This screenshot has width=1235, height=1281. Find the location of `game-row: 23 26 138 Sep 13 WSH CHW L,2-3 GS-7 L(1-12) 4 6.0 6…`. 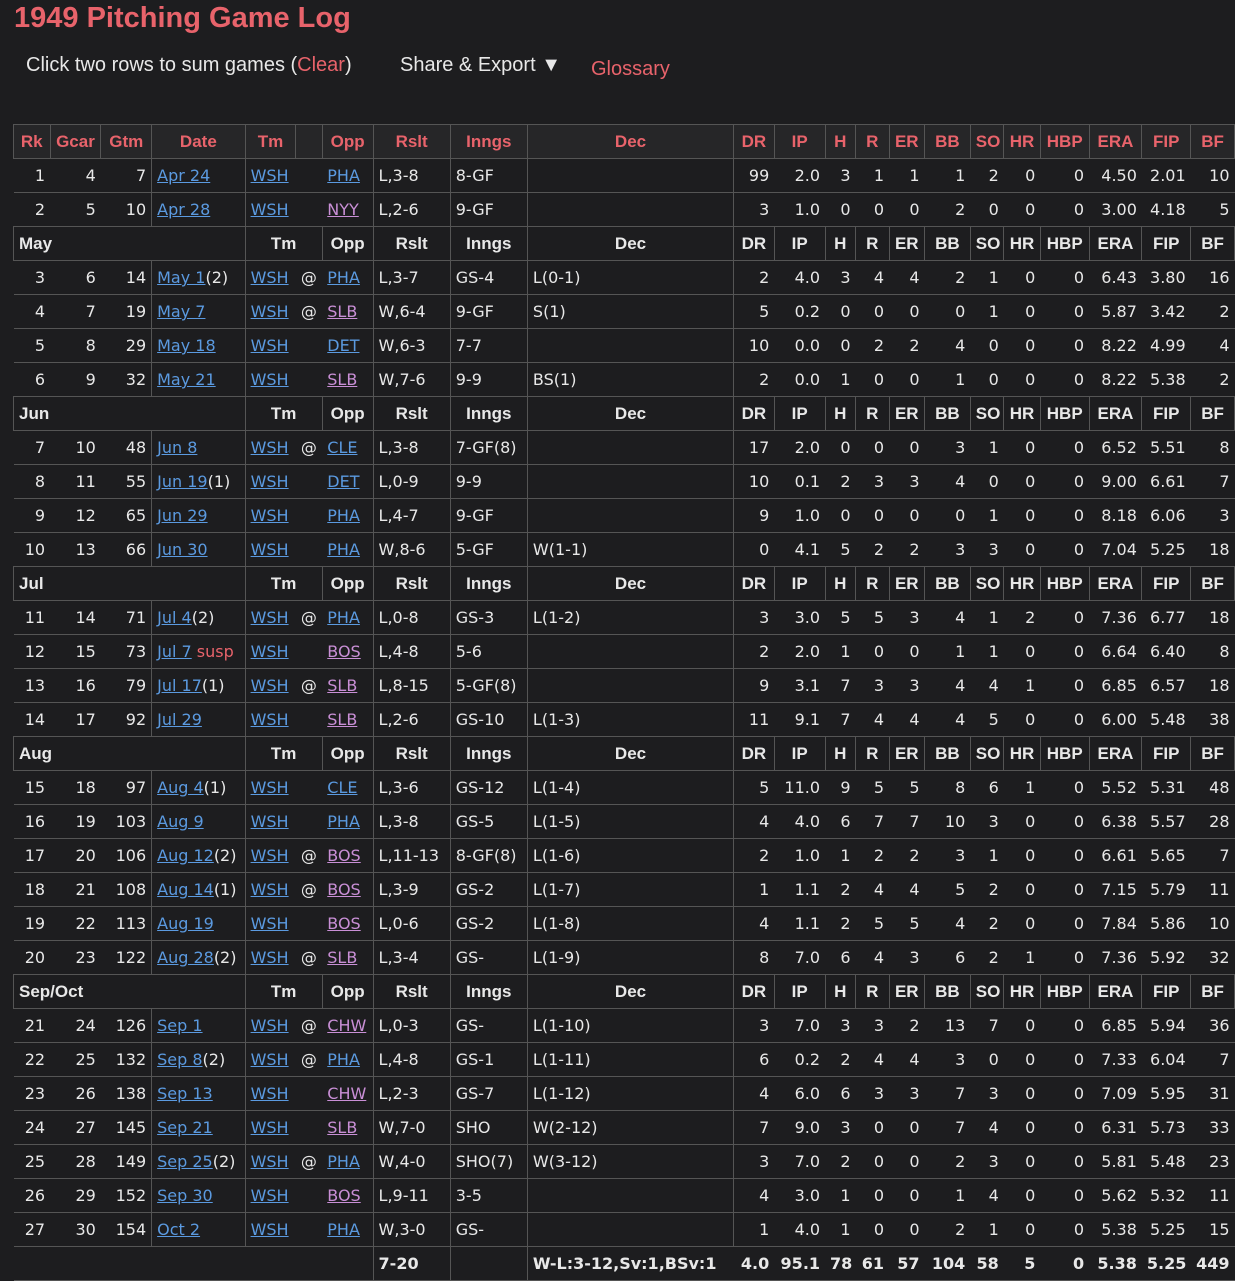

game-row: 23 26 138 Sep 13 WSH CHW L,2-3 GS-7 L(1-12) 4 6.0 6… is located at coordinates (624, 1093).